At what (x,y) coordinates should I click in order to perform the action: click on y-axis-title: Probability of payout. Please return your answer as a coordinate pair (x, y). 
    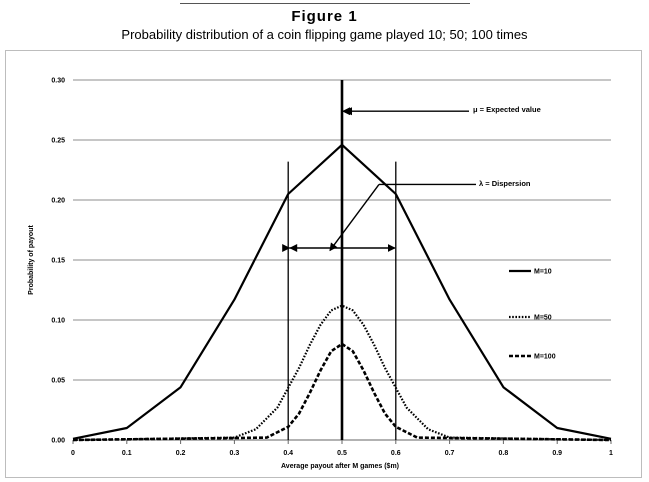
    Looking at the image, I should click on (31, 260).